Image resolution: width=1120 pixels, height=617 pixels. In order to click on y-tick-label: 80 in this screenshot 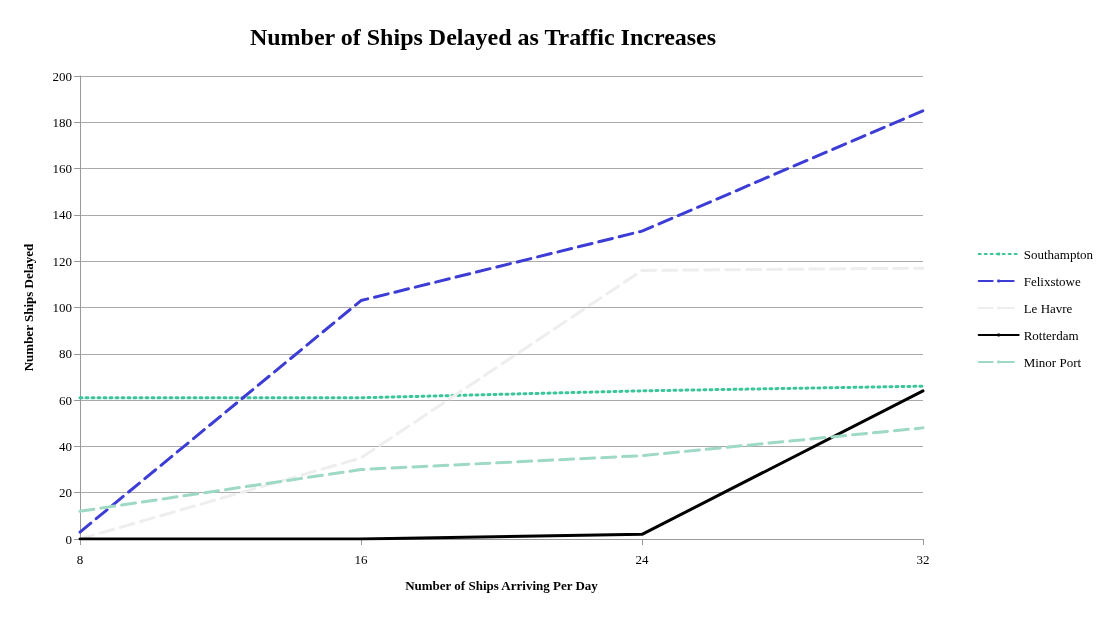, I will do `click(65, 354)`.